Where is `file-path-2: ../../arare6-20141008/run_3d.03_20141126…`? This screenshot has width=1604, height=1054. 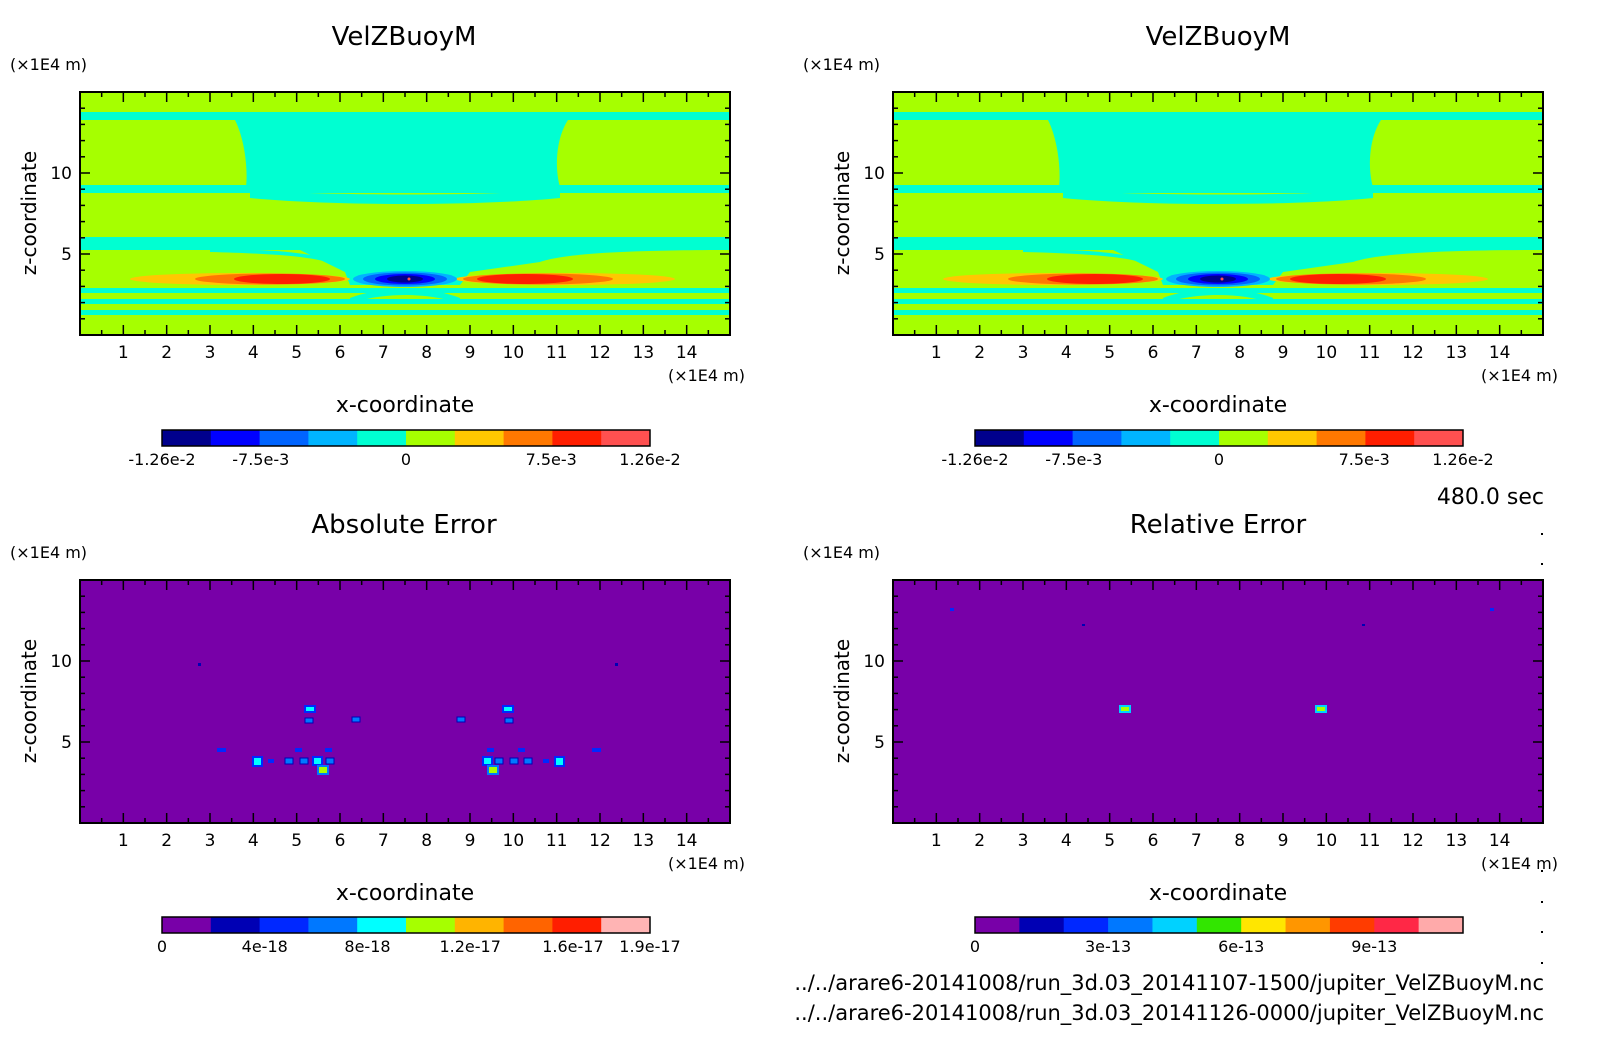 file-path-2: ../../arare6-20141008/run_3d.03_20141126… is located at coordinates (1169, 1013).